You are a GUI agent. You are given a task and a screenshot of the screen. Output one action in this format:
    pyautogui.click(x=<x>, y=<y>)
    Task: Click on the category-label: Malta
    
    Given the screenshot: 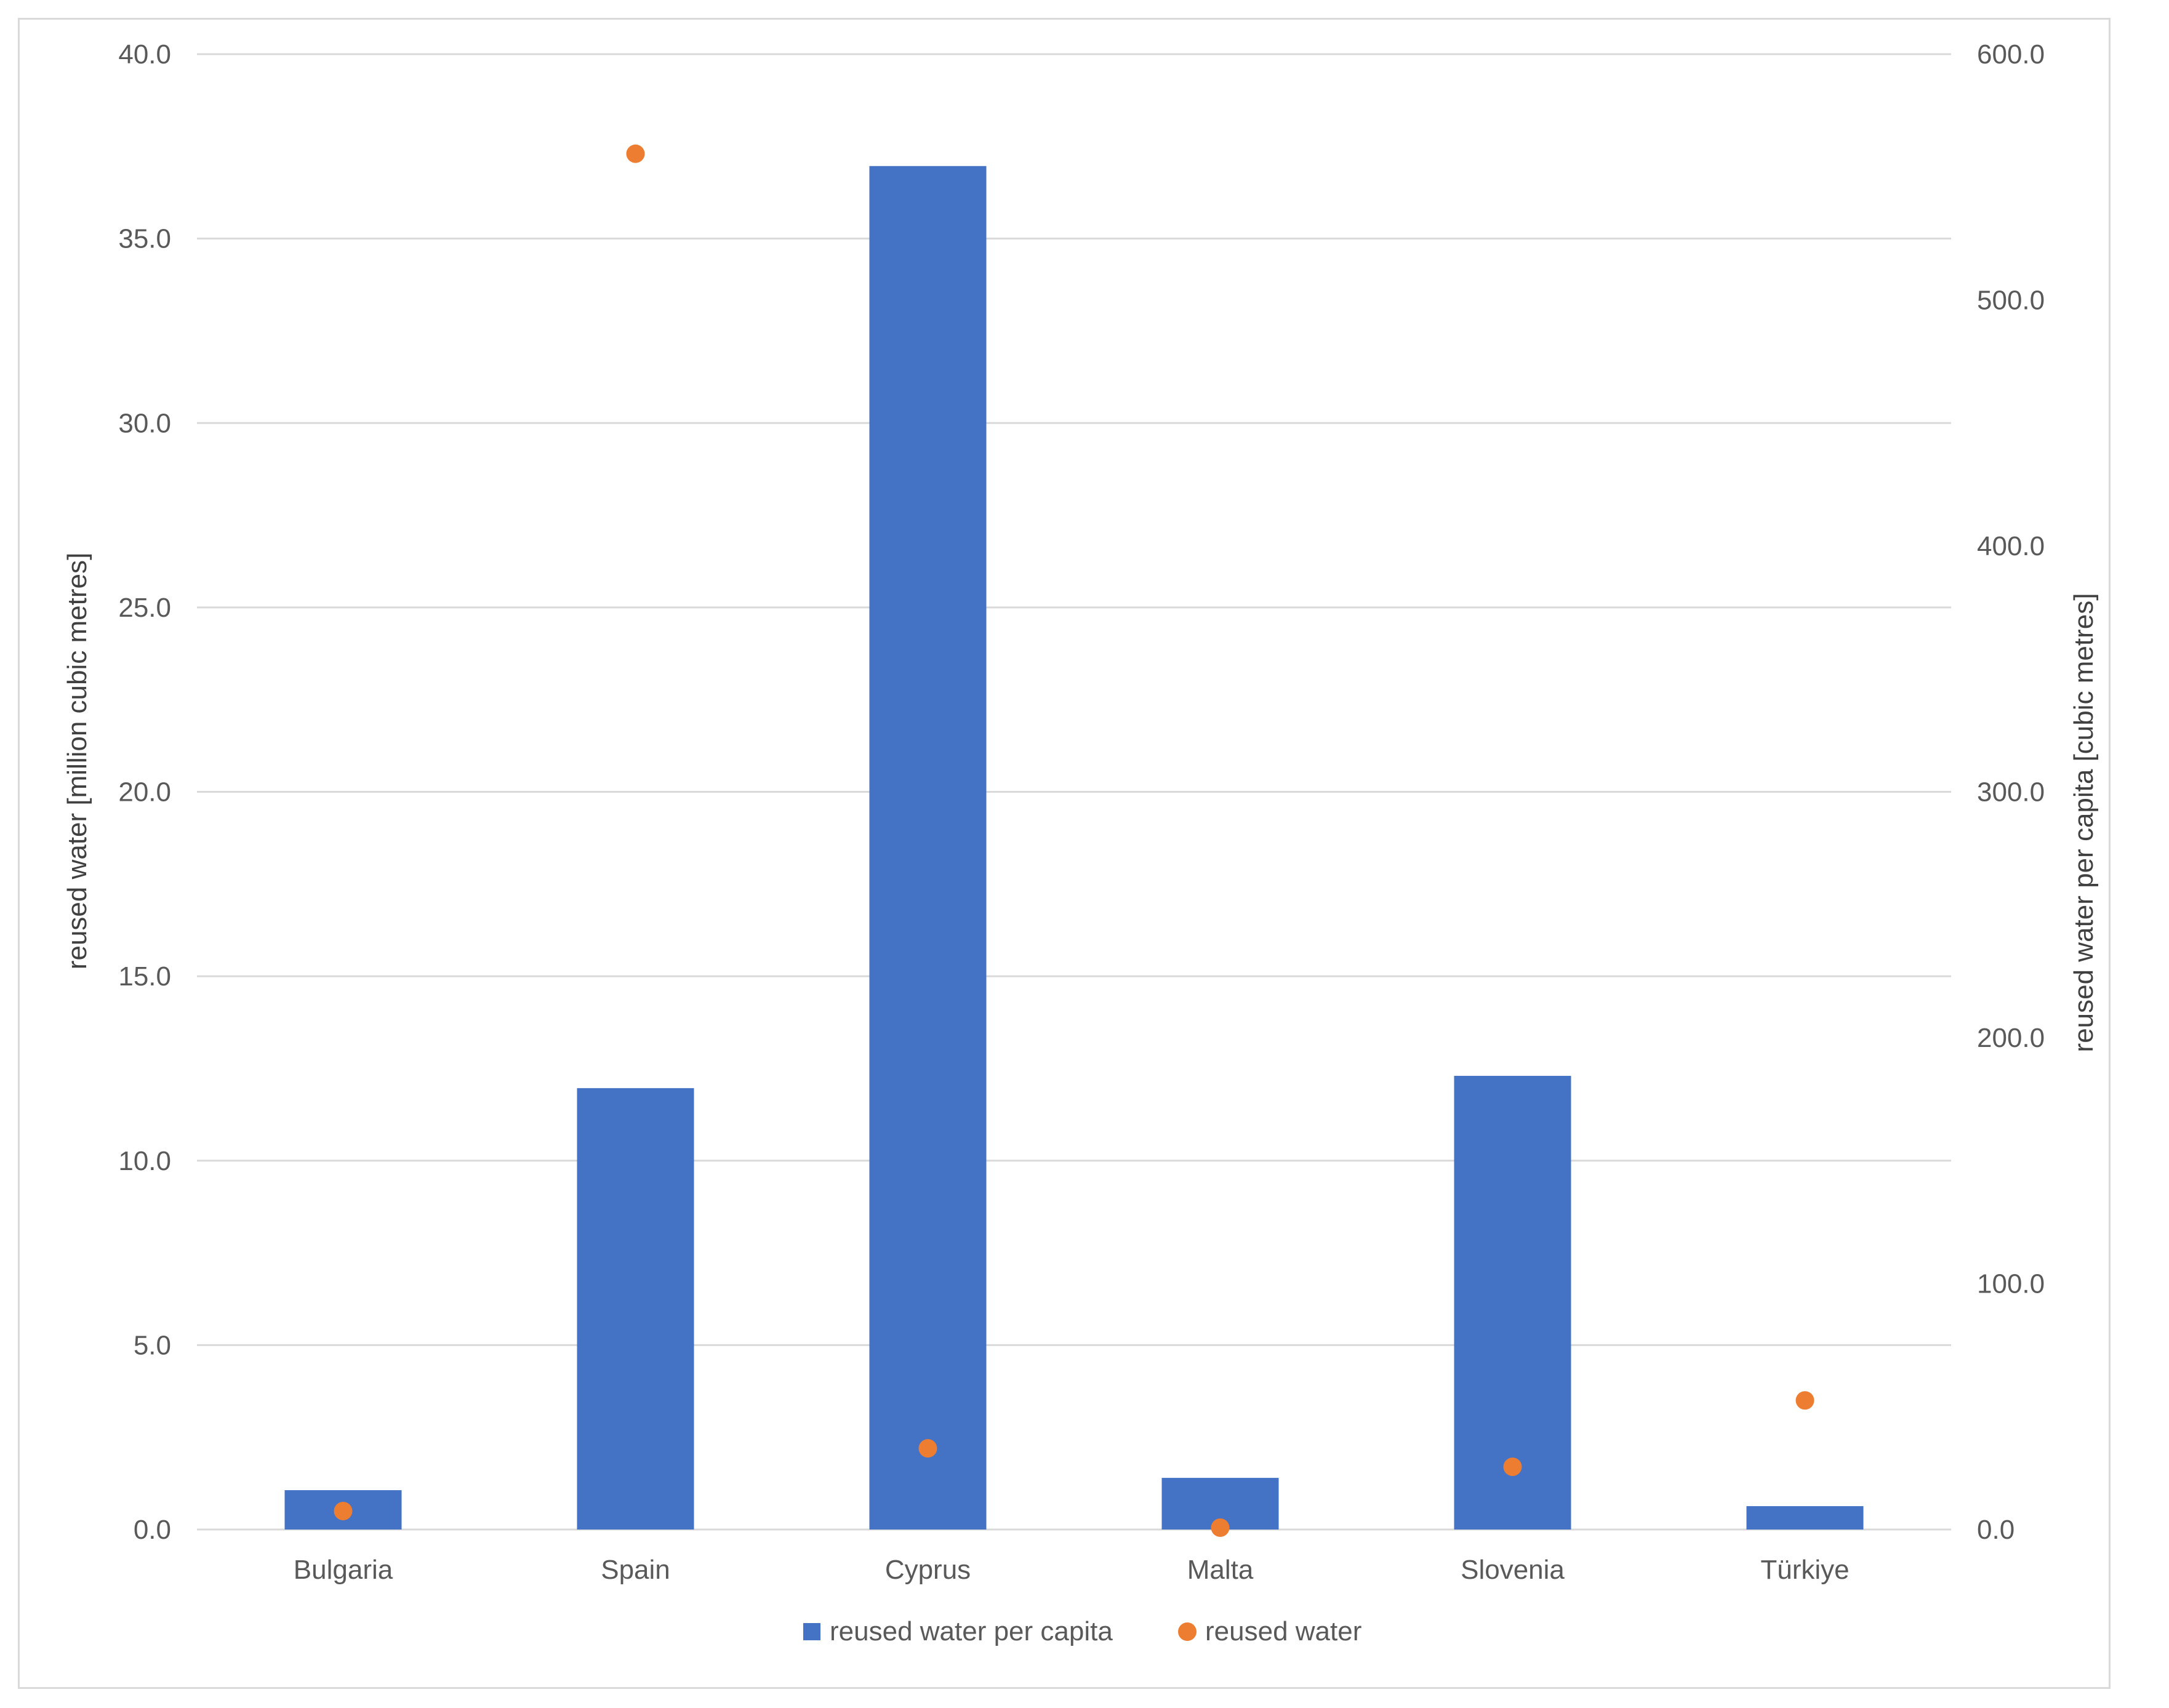 What is the action you would take?
    pyautogui.click(x=1220, y=1570)
    